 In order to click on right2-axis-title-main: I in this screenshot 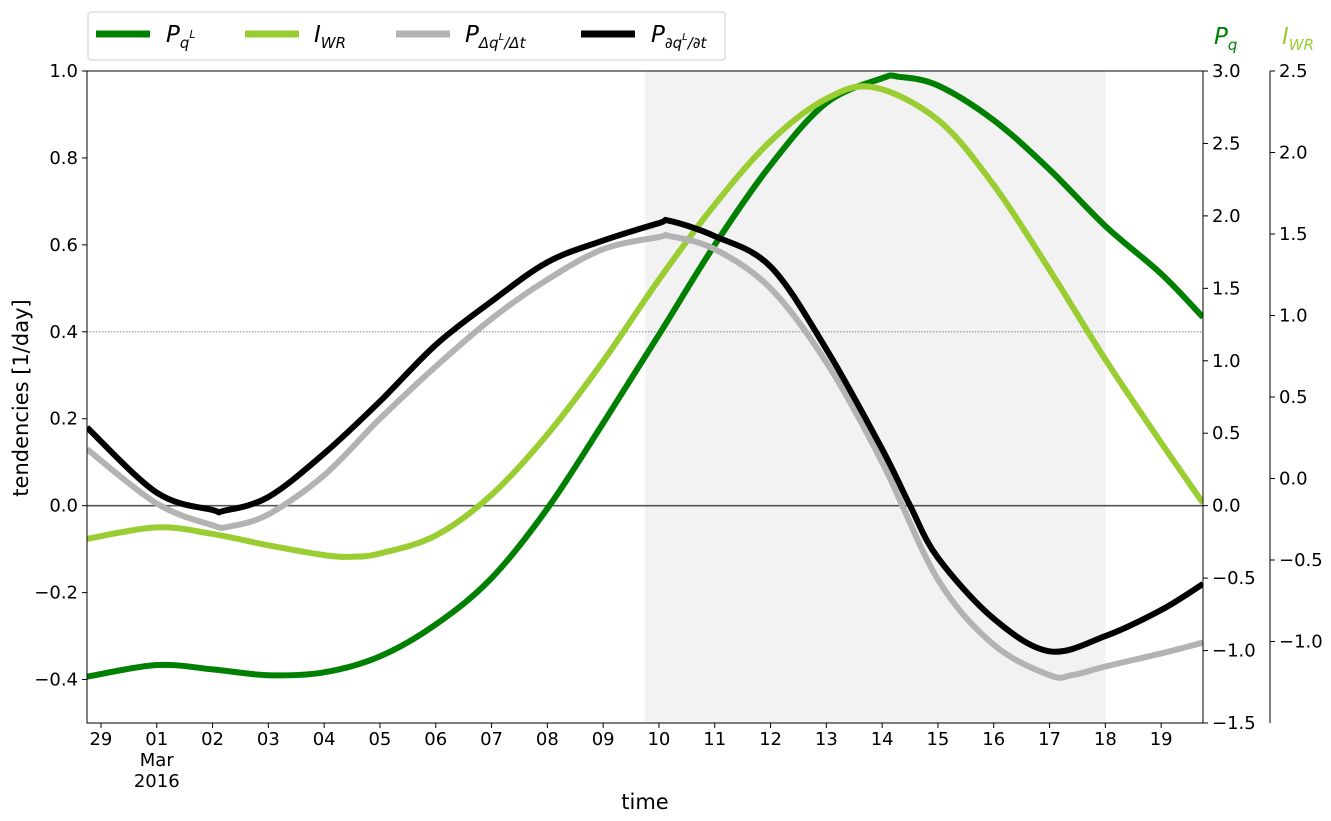, I will do `click(1285, 37)`.